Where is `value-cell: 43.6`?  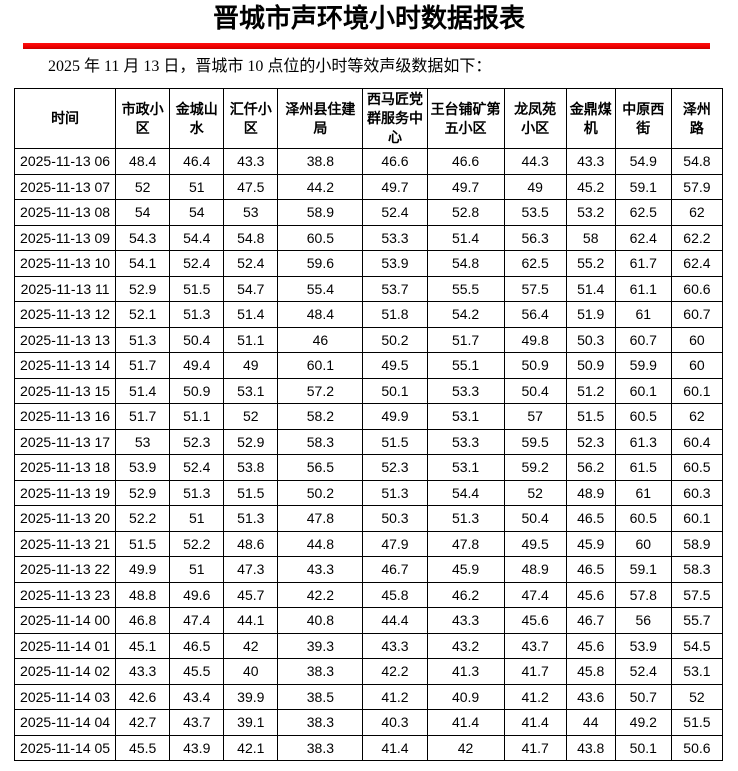 value-cell: 43.6 is located at coordinates (590, 696).